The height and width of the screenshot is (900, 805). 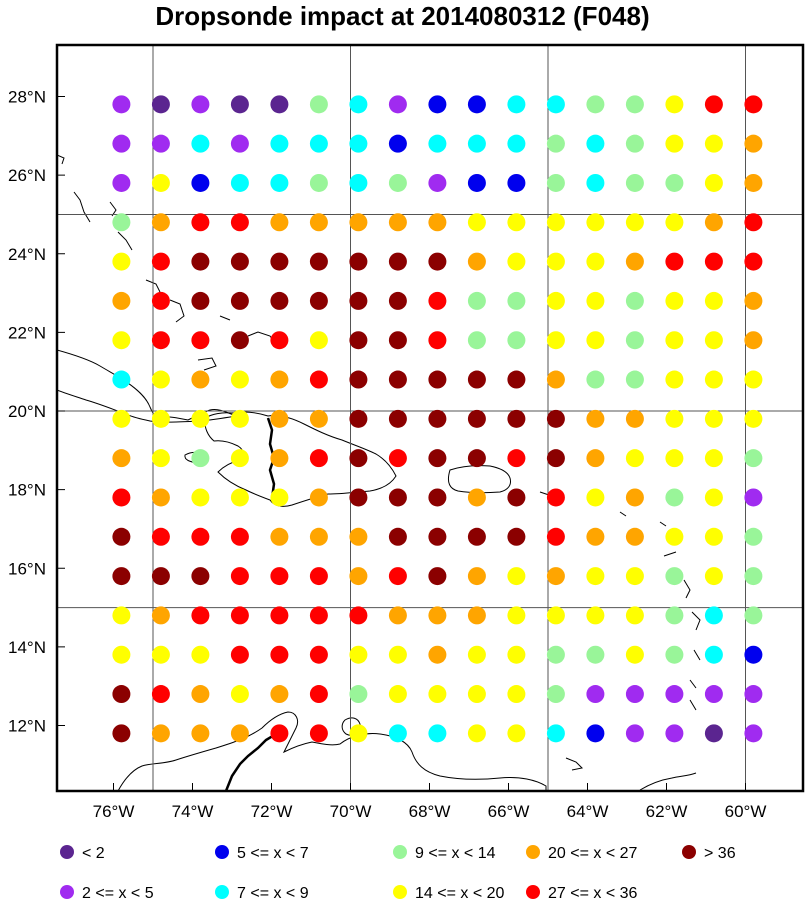 What do you see at coordinates (114, 811) in the screenshot?
I see `lon-label: 76°W` at bounding box center [114, 811].